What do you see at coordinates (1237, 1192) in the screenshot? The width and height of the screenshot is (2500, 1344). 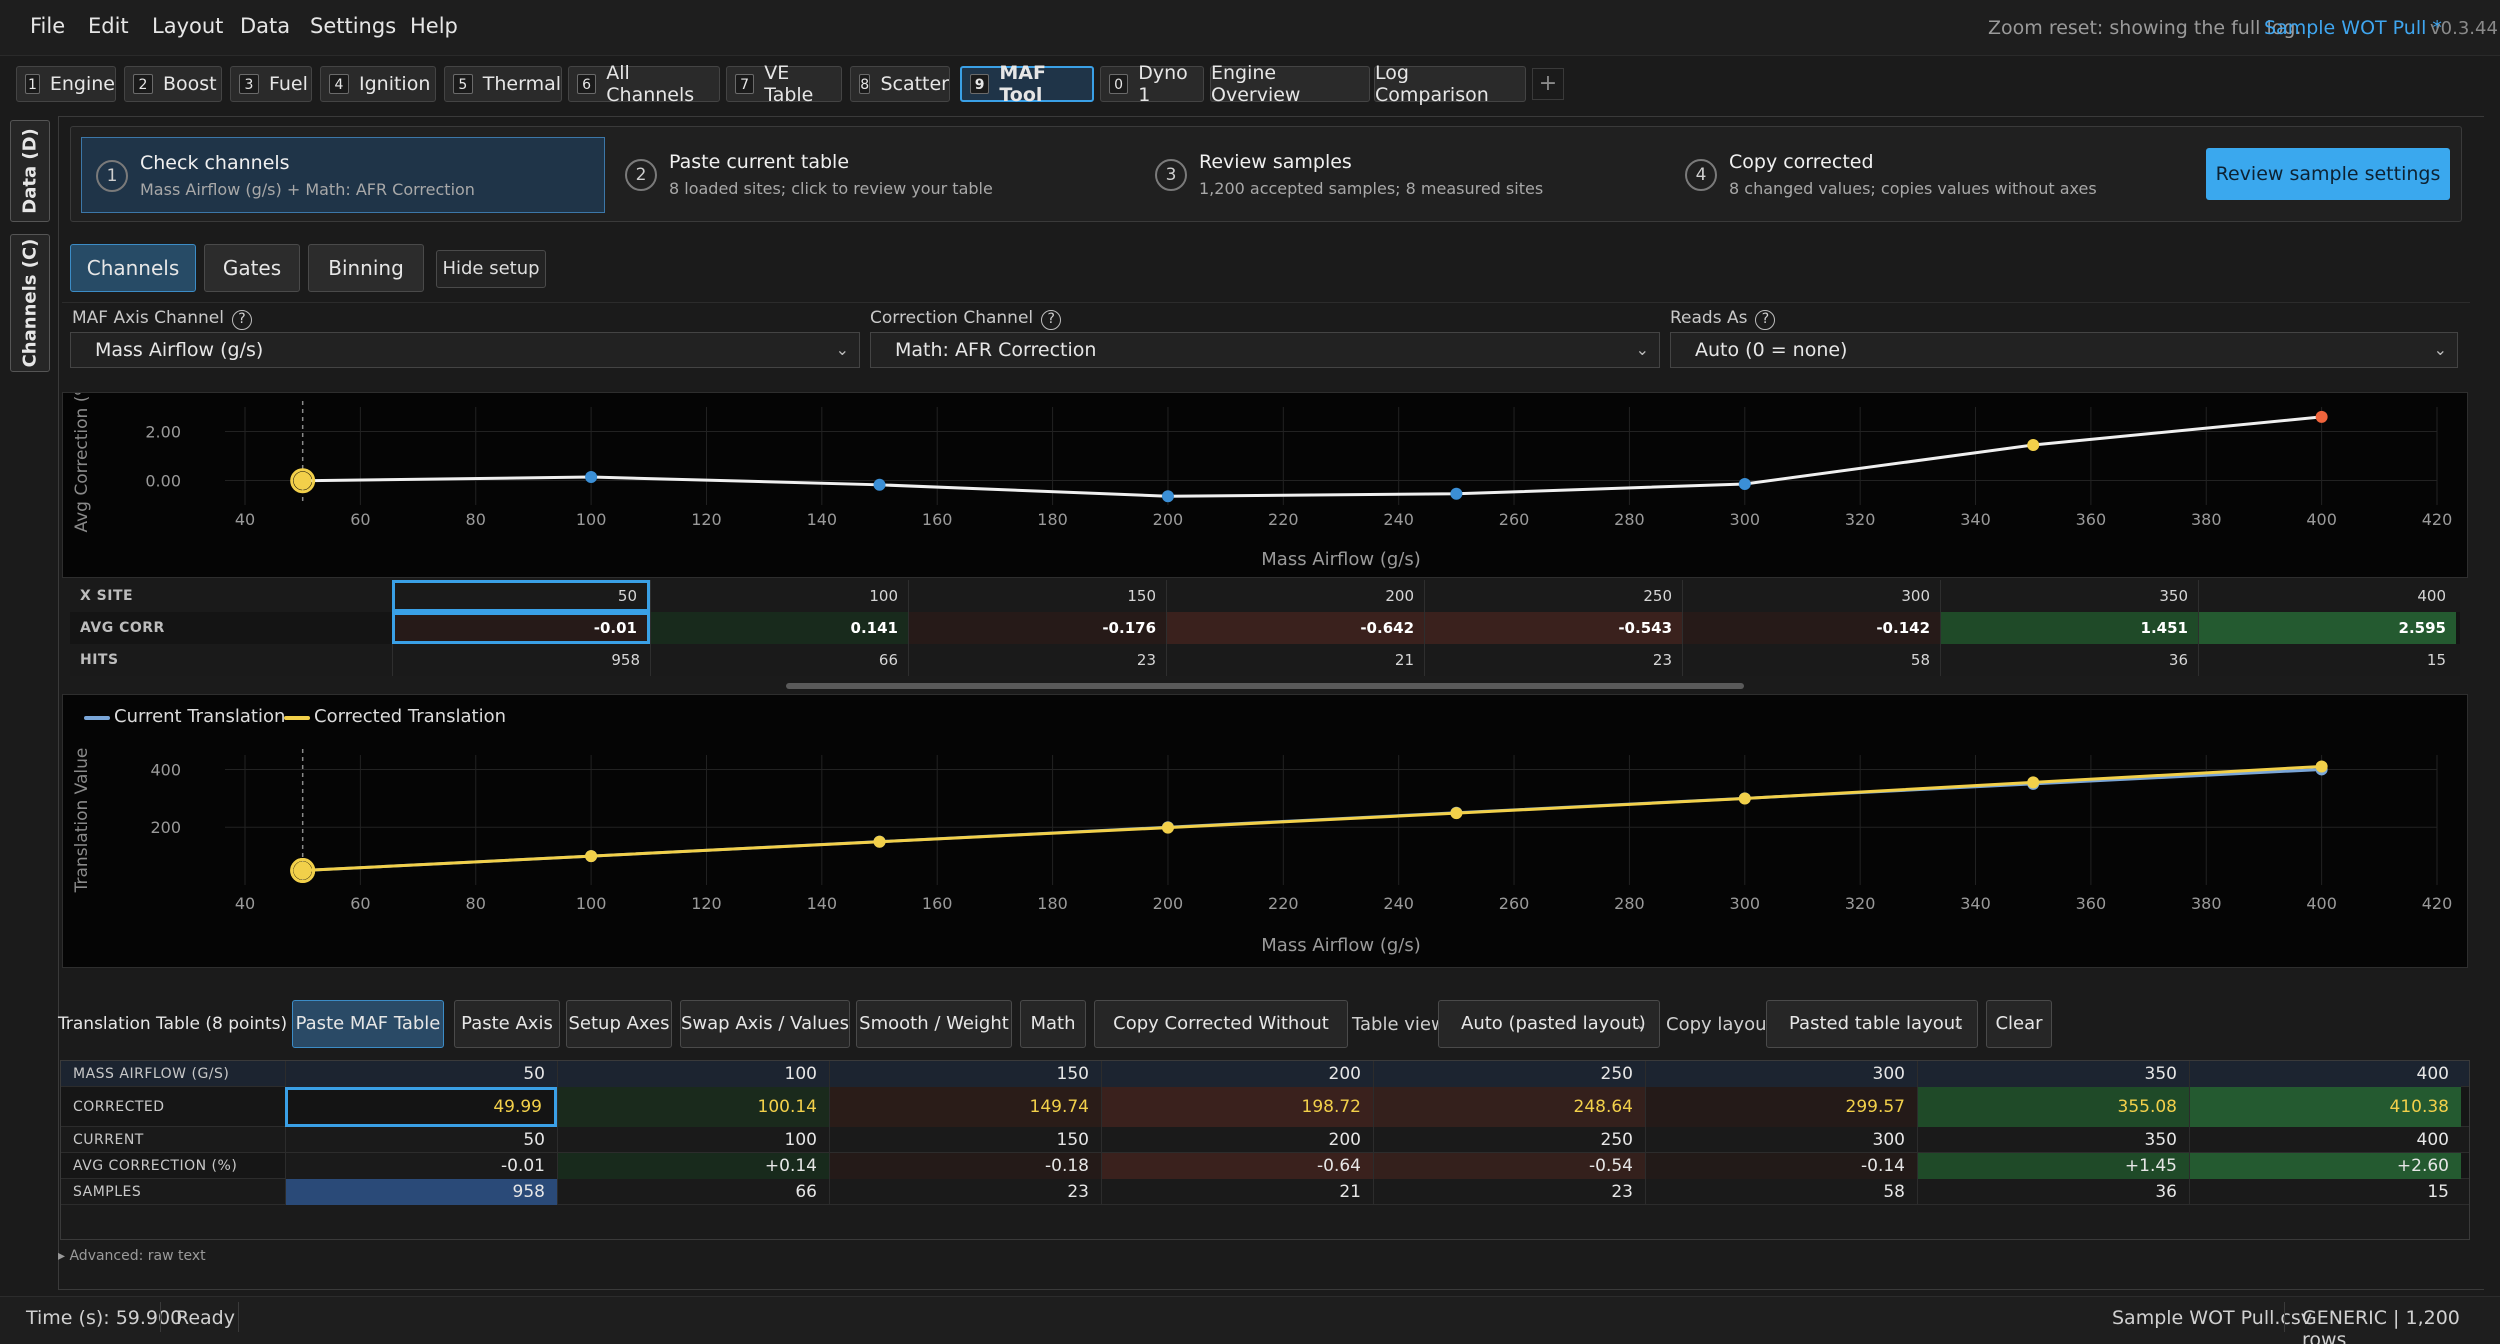 I see `translation-cell: 21` at bounding box center [1237, 1192].